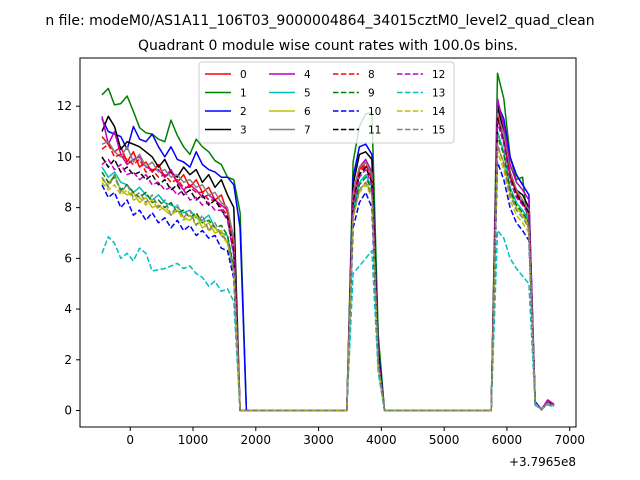  I want to click on x-tick-label: 5000, so click(444, 440).